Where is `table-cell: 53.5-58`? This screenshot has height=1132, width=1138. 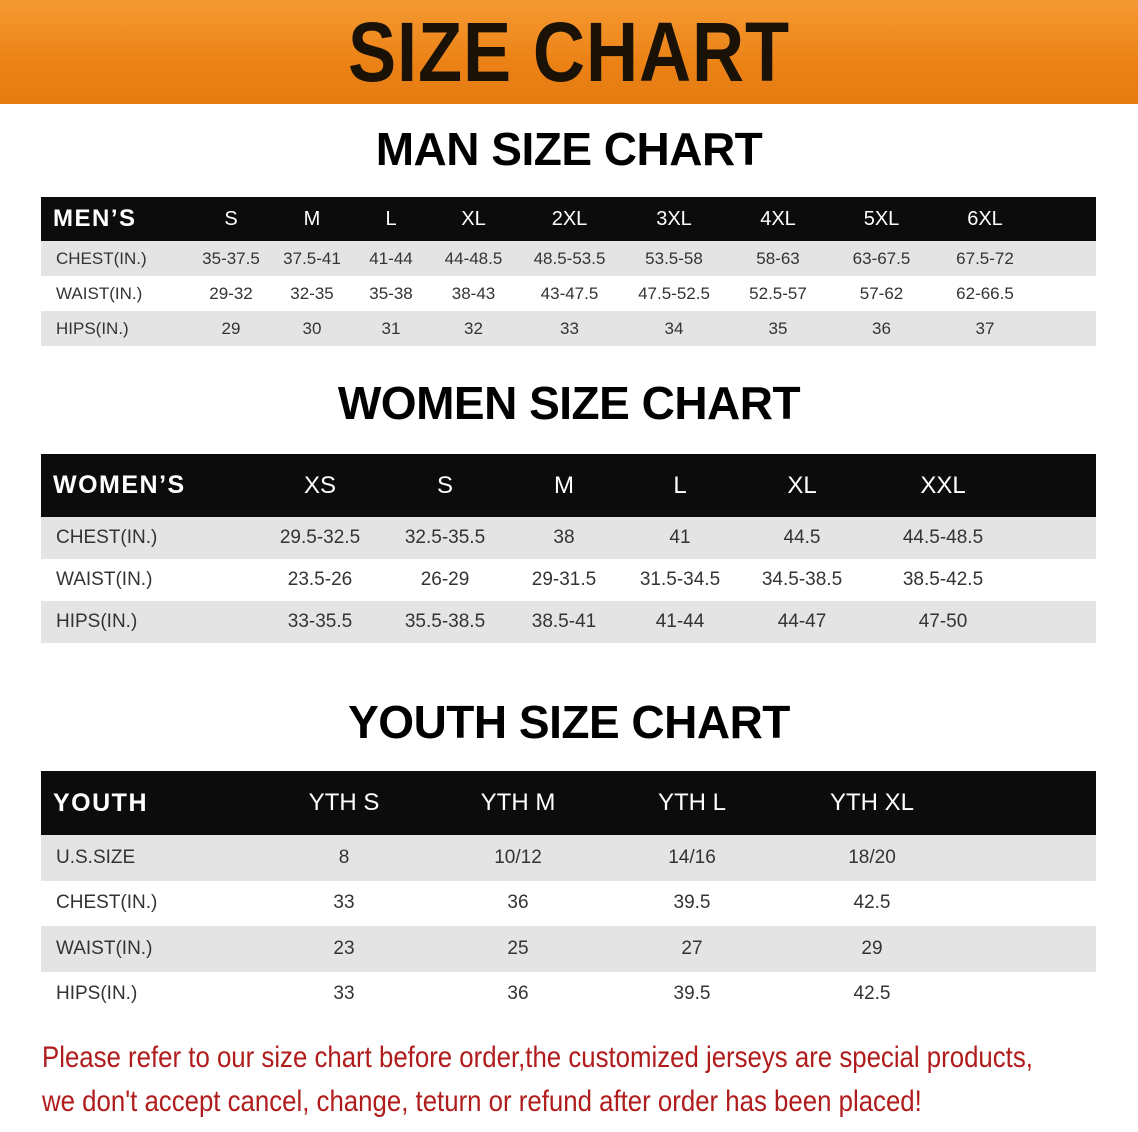
table-cell: 53.5-58 is located at coordinates (674, 258).